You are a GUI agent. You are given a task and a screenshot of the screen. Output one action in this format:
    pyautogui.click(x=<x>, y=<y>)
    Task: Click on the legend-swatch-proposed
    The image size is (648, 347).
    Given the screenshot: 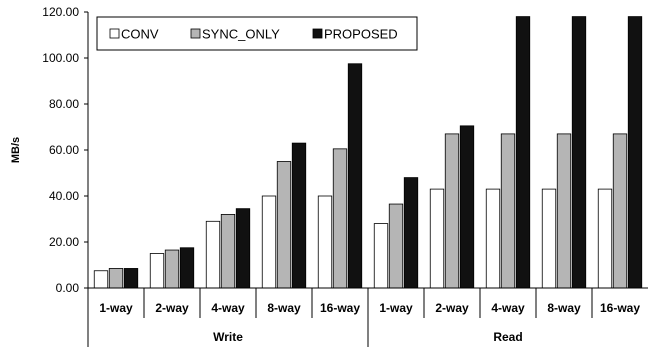 What is the action you would take?
    pyautogui.click(x=317, y=33)
    